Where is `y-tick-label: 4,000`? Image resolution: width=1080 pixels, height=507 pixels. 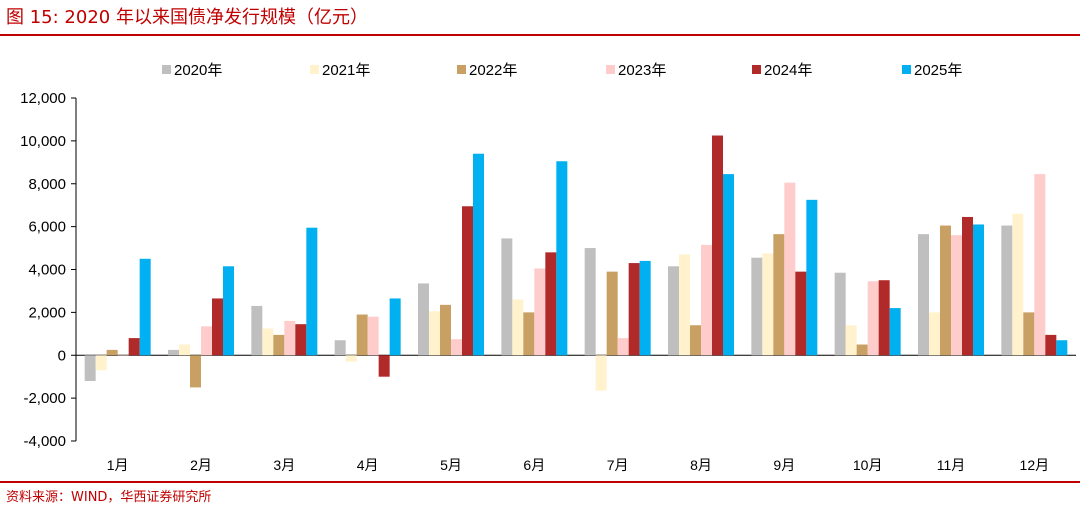 y-tick-label: 4,000 is located at coordinates (47, 270).